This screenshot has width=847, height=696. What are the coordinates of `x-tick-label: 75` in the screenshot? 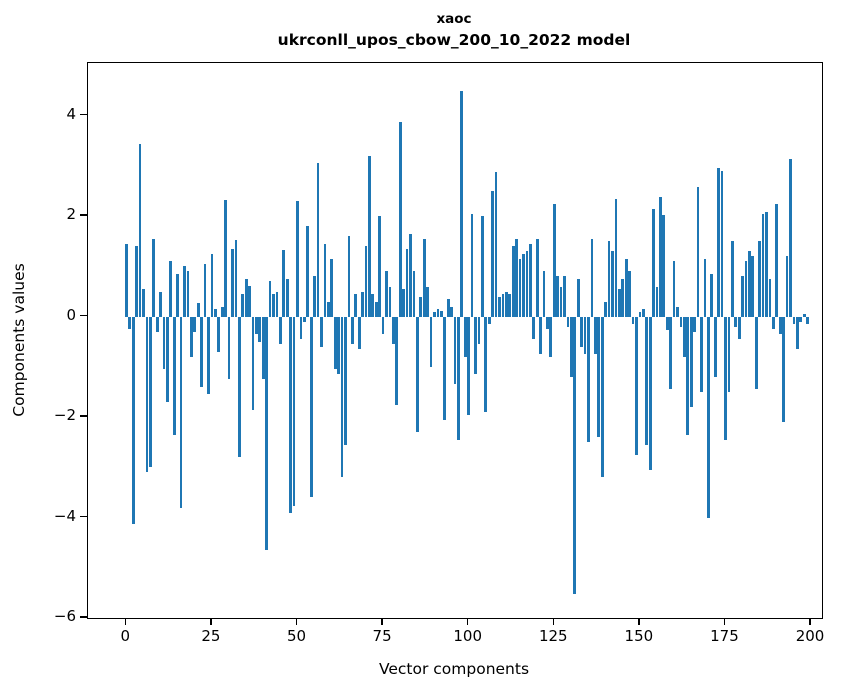 It's located at (382, 636).